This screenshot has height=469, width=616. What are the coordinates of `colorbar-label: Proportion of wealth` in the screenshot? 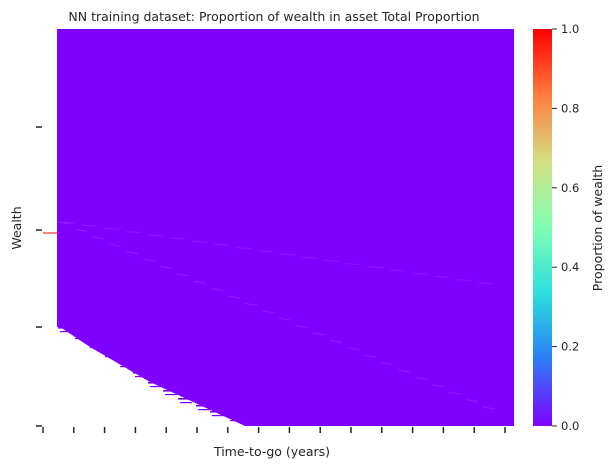 It's located at (597, 228).